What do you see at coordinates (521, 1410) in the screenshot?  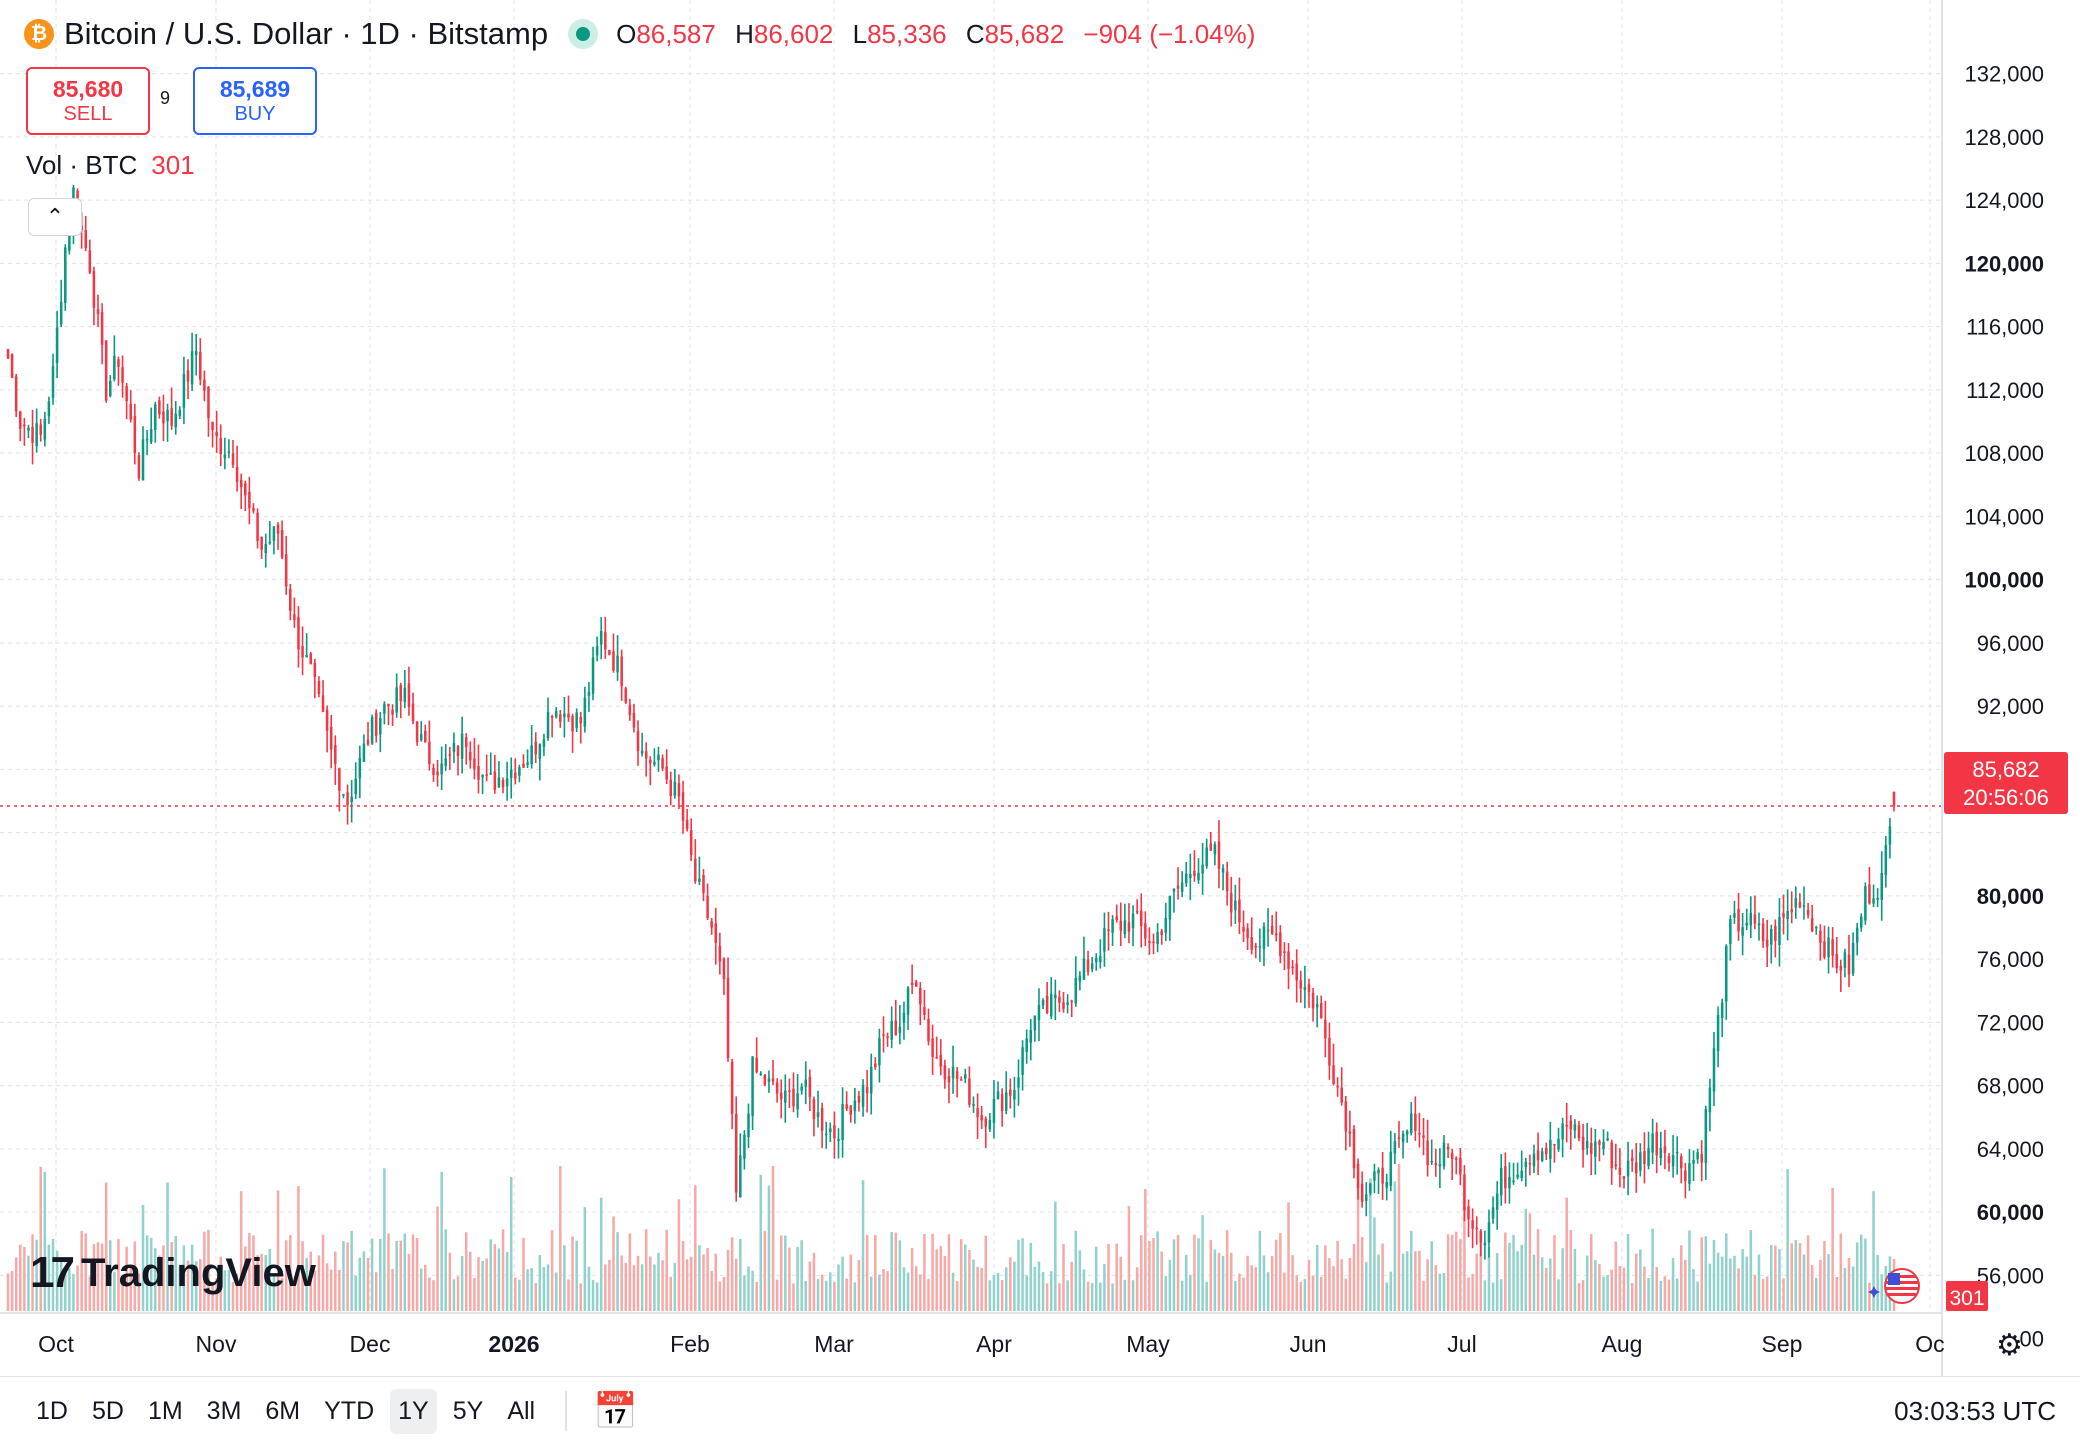 I see `range-all: All` at bounding box center [521, 1410].